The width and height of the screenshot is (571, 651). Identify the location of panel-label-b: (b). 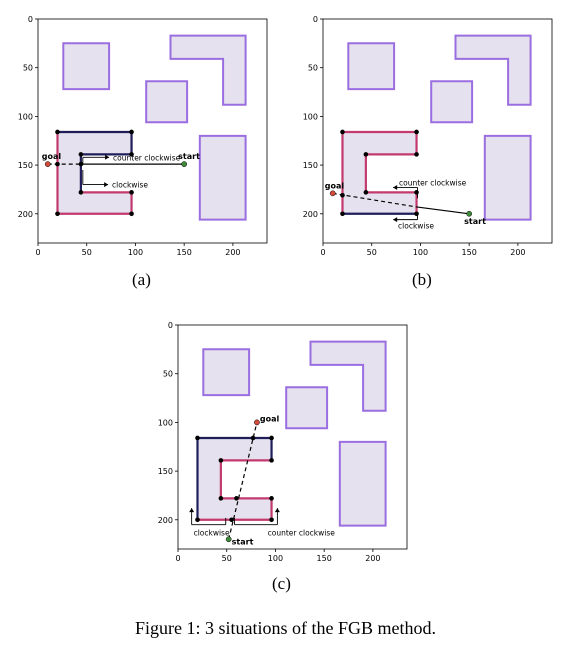
(422, 279).